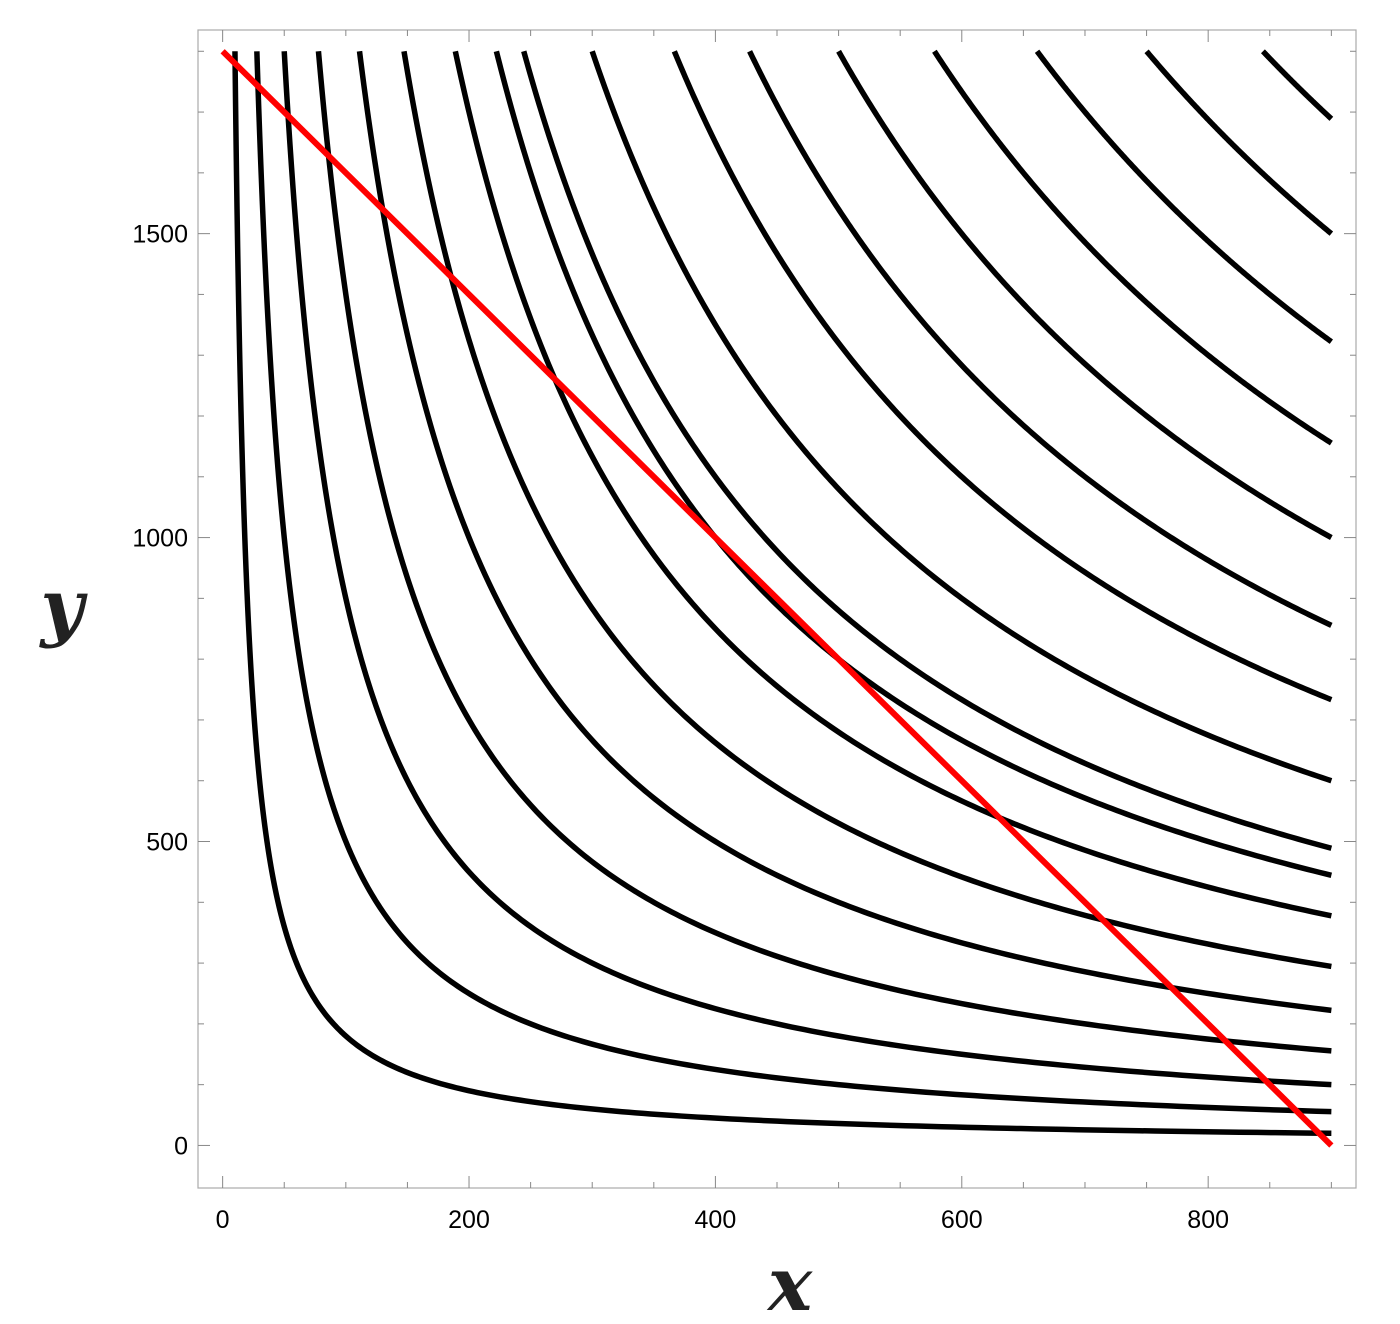 The width and height of the screenshot is (1400, 1324). Describe the element at coordinates (1208, 1220) in the screenshot. I see `x-tick-label: 800` at that location.